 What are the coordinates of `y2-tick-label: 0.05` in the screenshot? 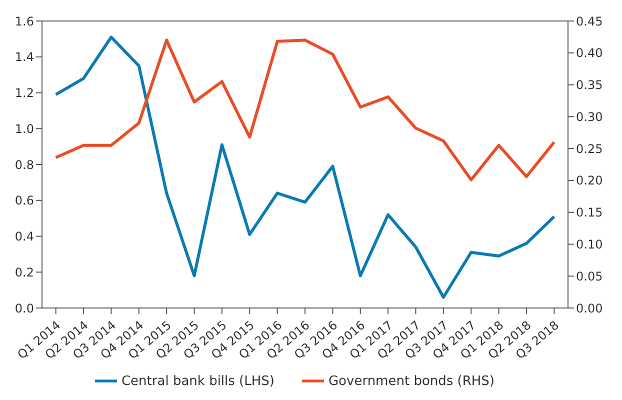 It's located at (589, 276).